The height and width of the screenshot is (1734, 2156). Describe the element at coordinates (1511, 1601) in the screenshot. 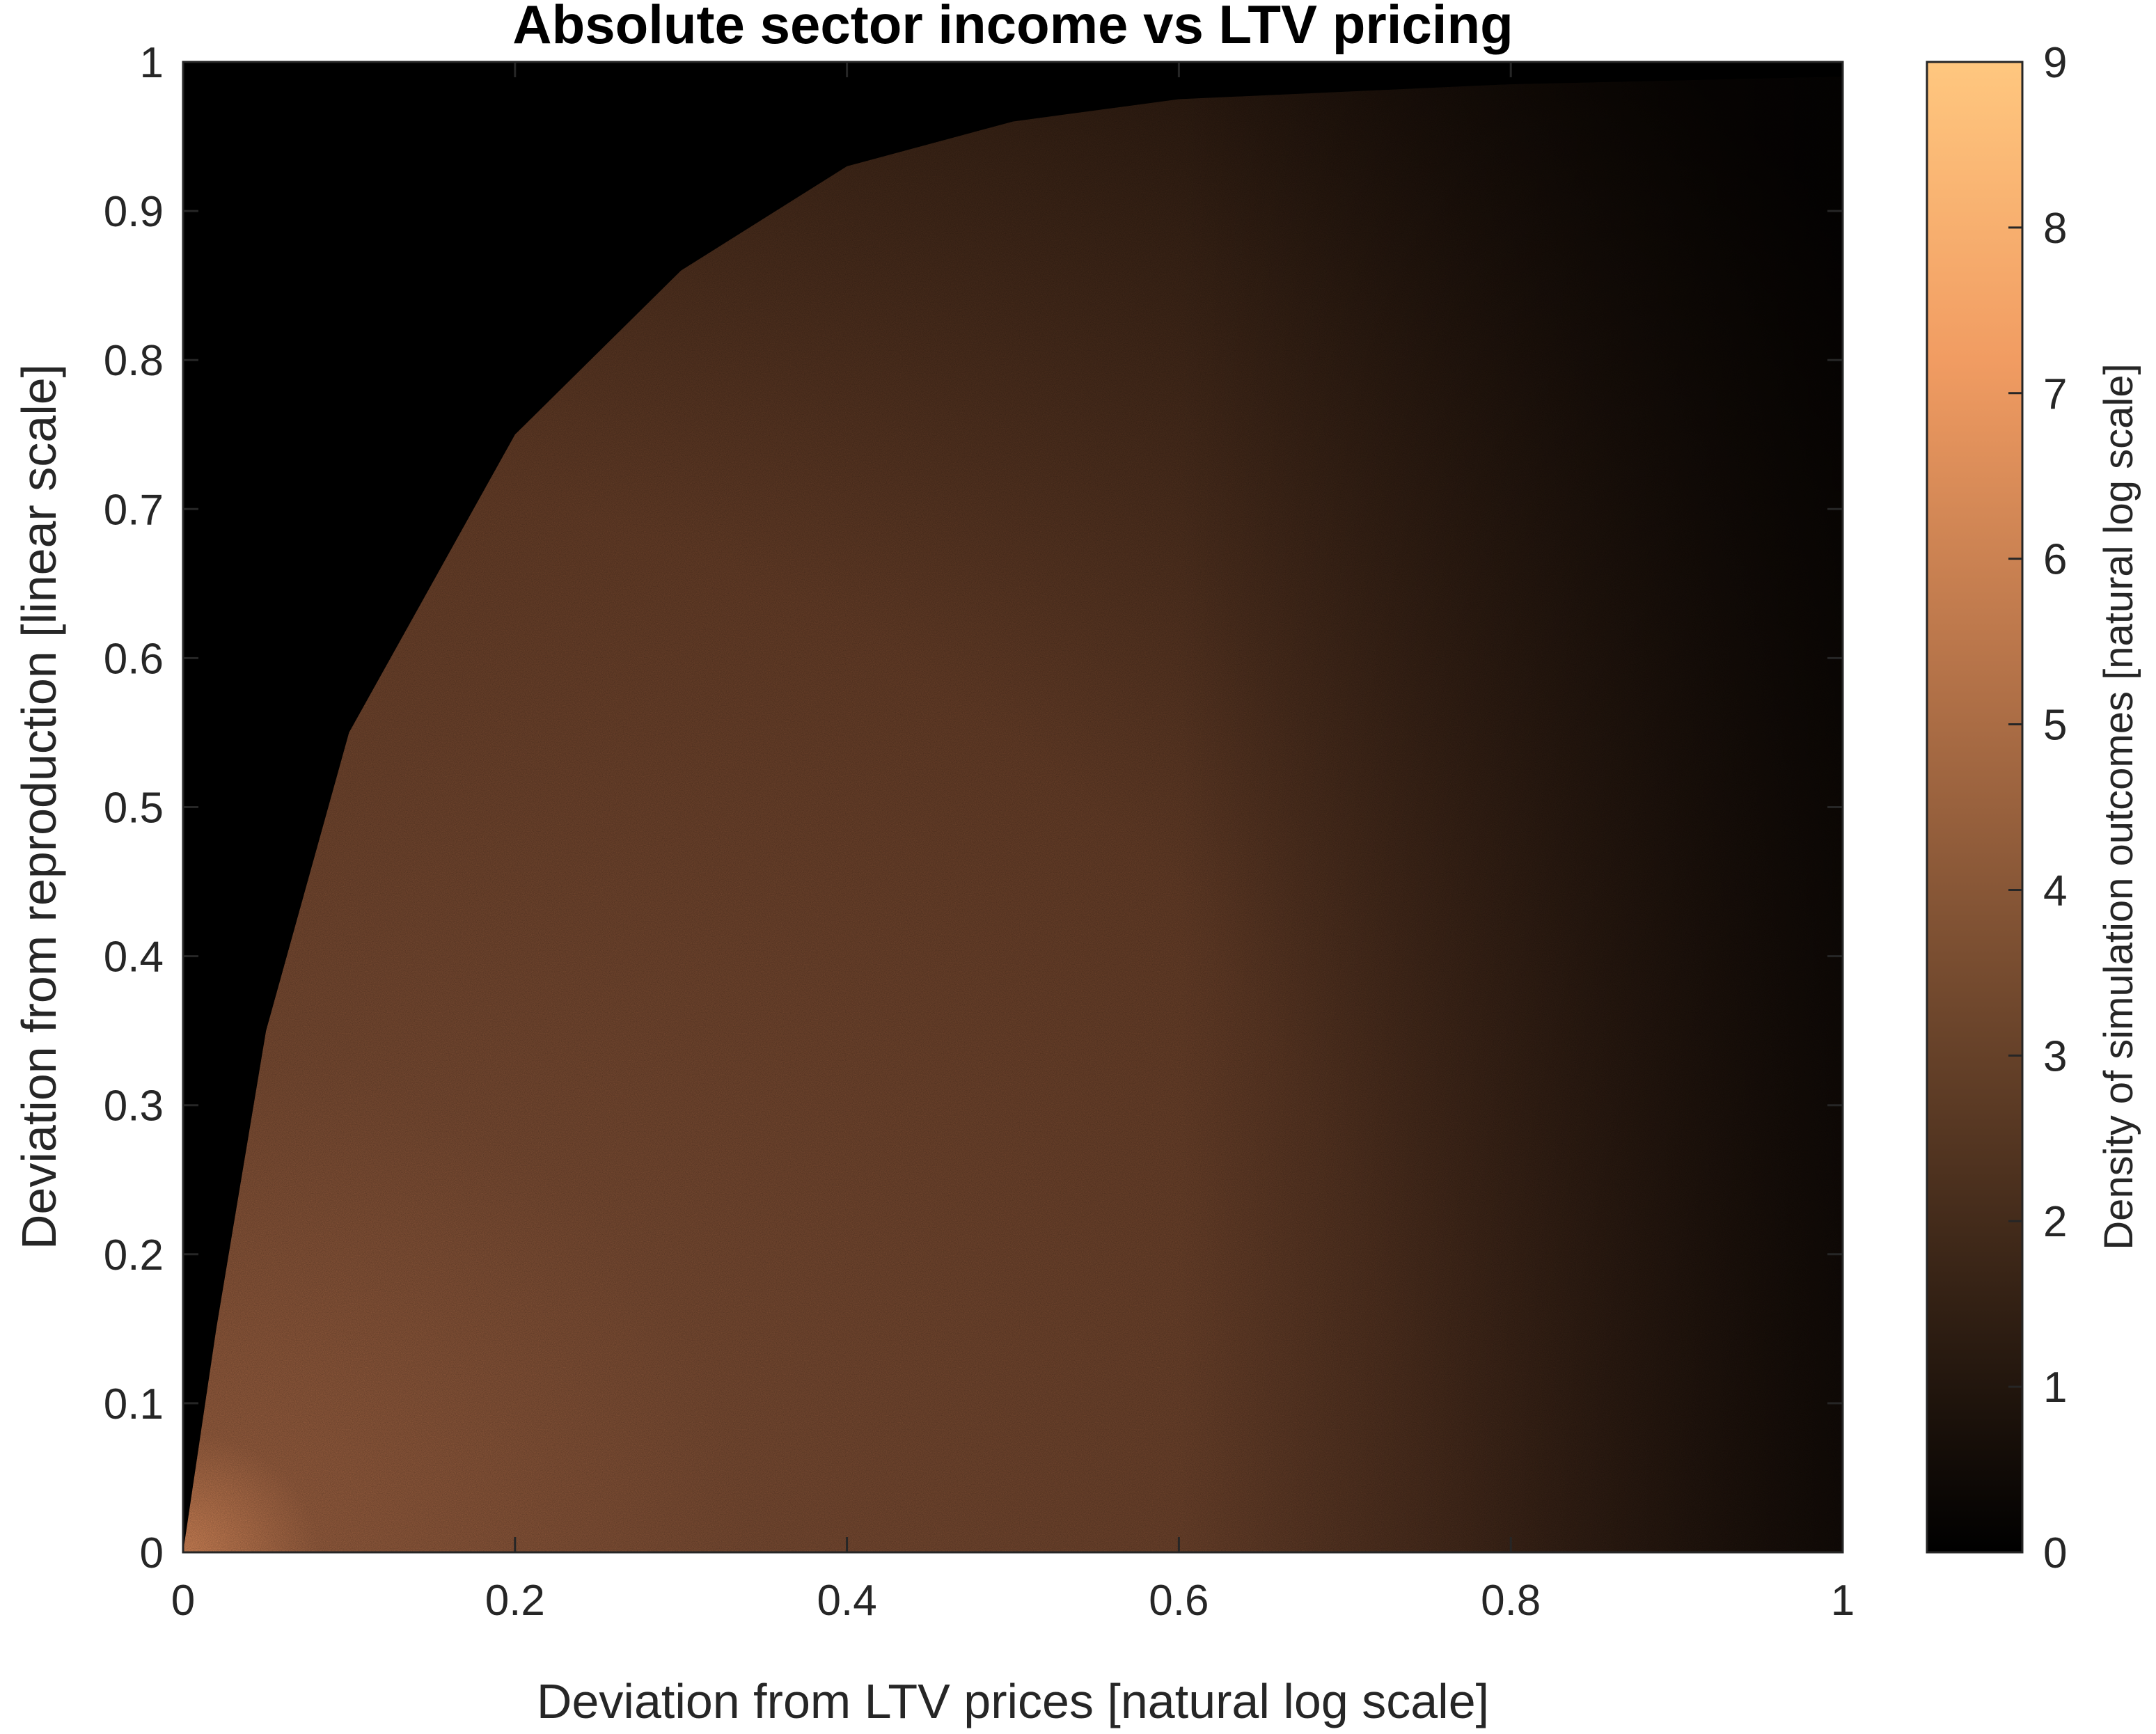

I see `x-tick-label: 0.8` at that location.